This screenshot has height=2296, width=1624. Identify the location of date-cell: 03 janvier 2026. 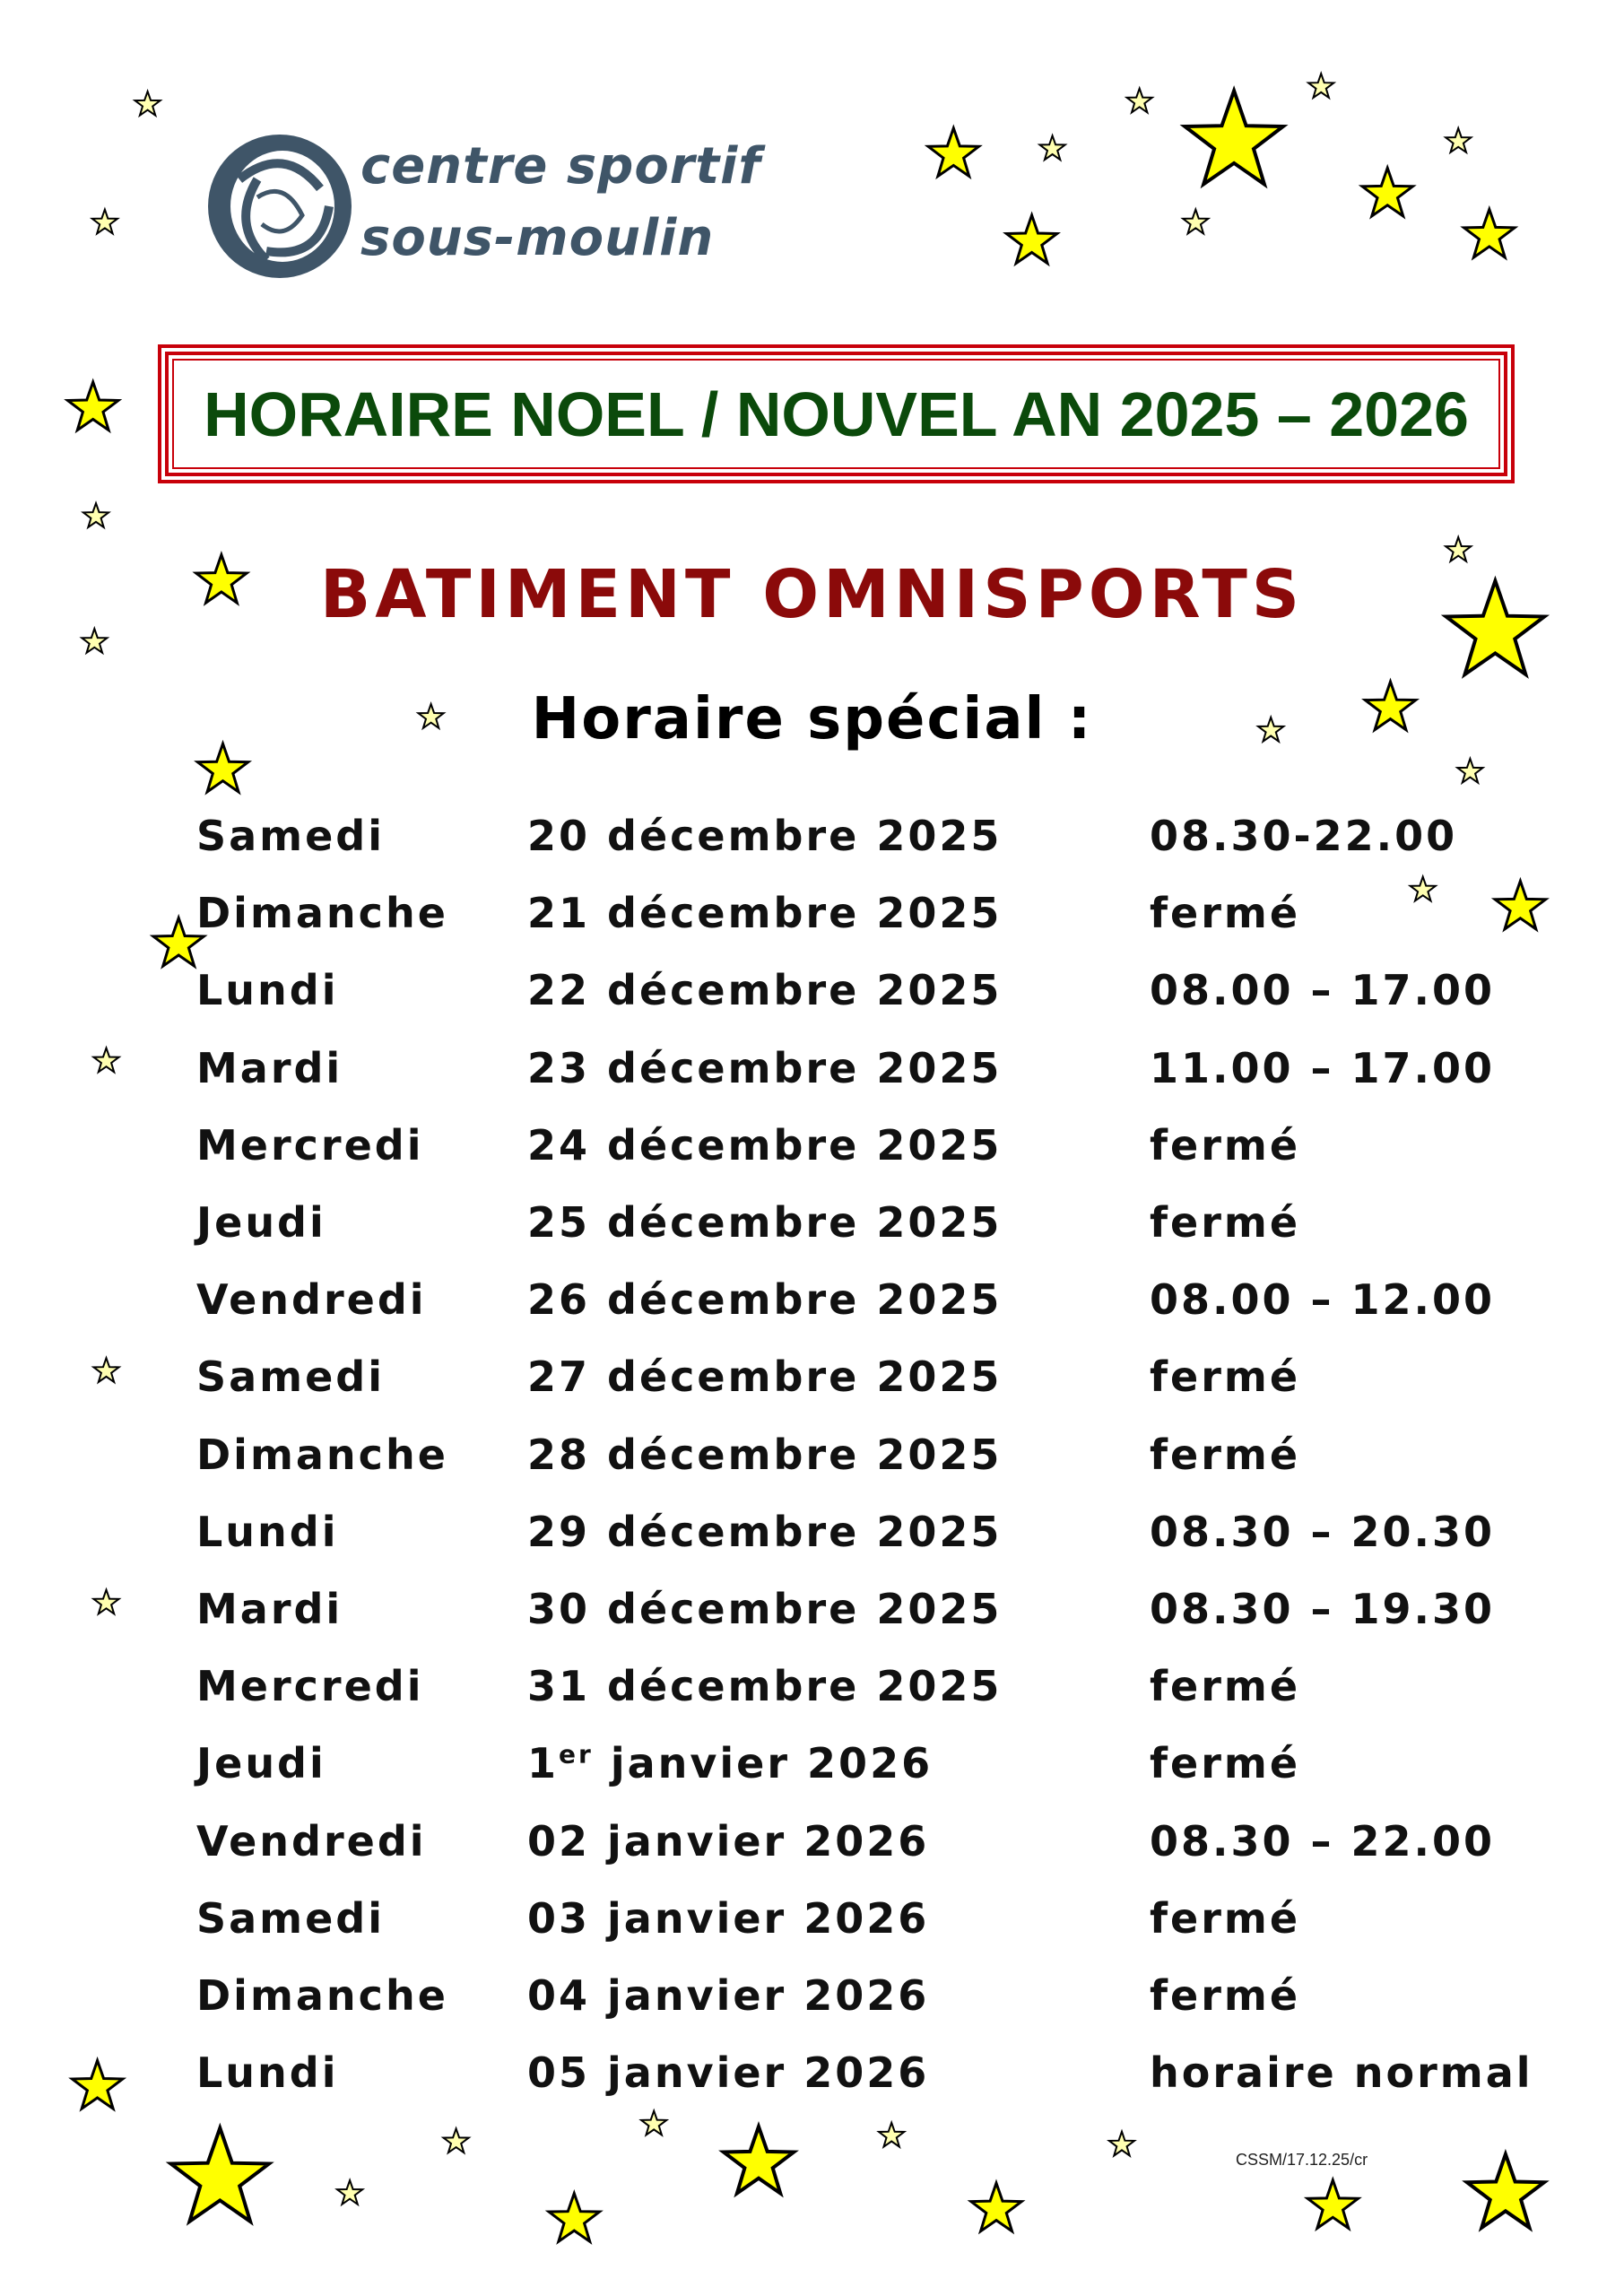
(728, 1918).